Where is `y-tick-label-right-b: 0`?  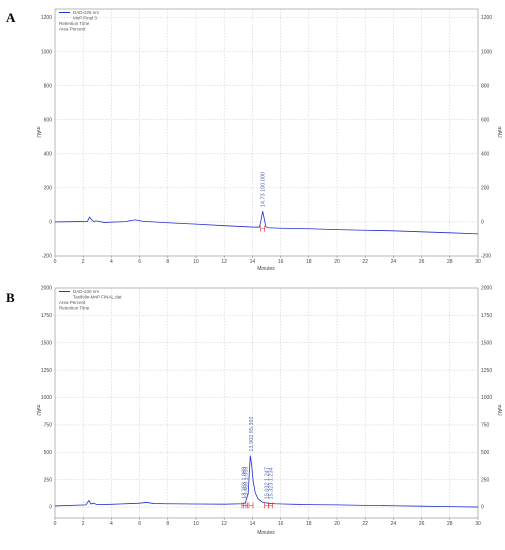 y-tick-label-right-b: 0 is located at coordinates (482, 508).